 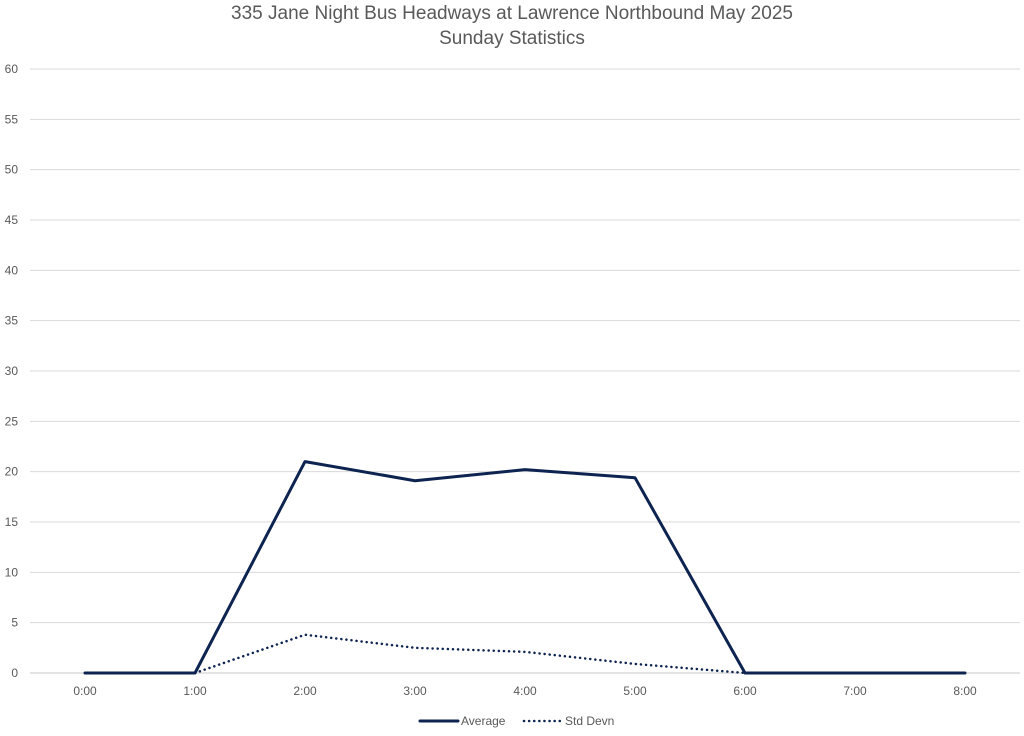 I want to click on y-tick-label: 10, so click(x=12, y=572).